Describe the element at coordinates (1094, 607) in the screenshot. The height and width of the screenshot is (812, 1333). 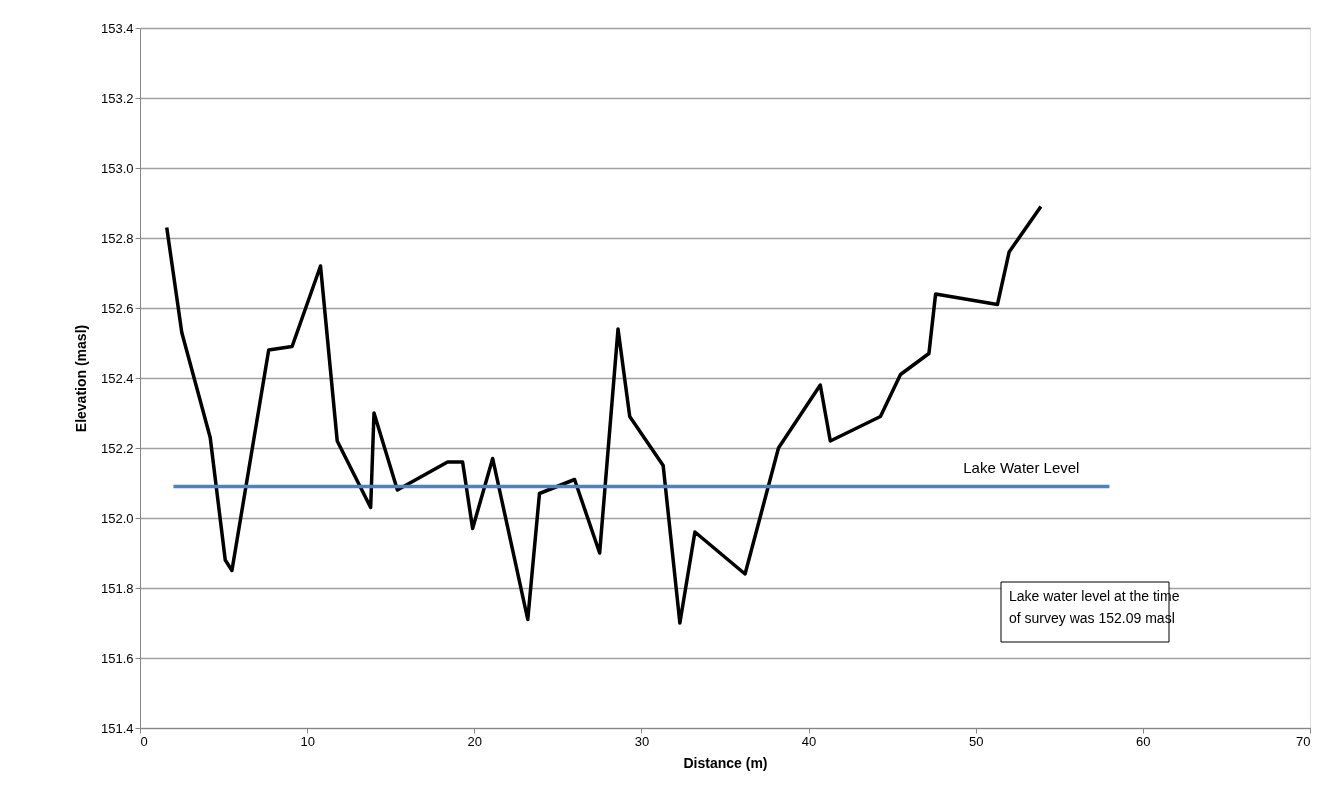
I see `annotation: Lake water level at the time of survey was 152.09 masl` at that location.